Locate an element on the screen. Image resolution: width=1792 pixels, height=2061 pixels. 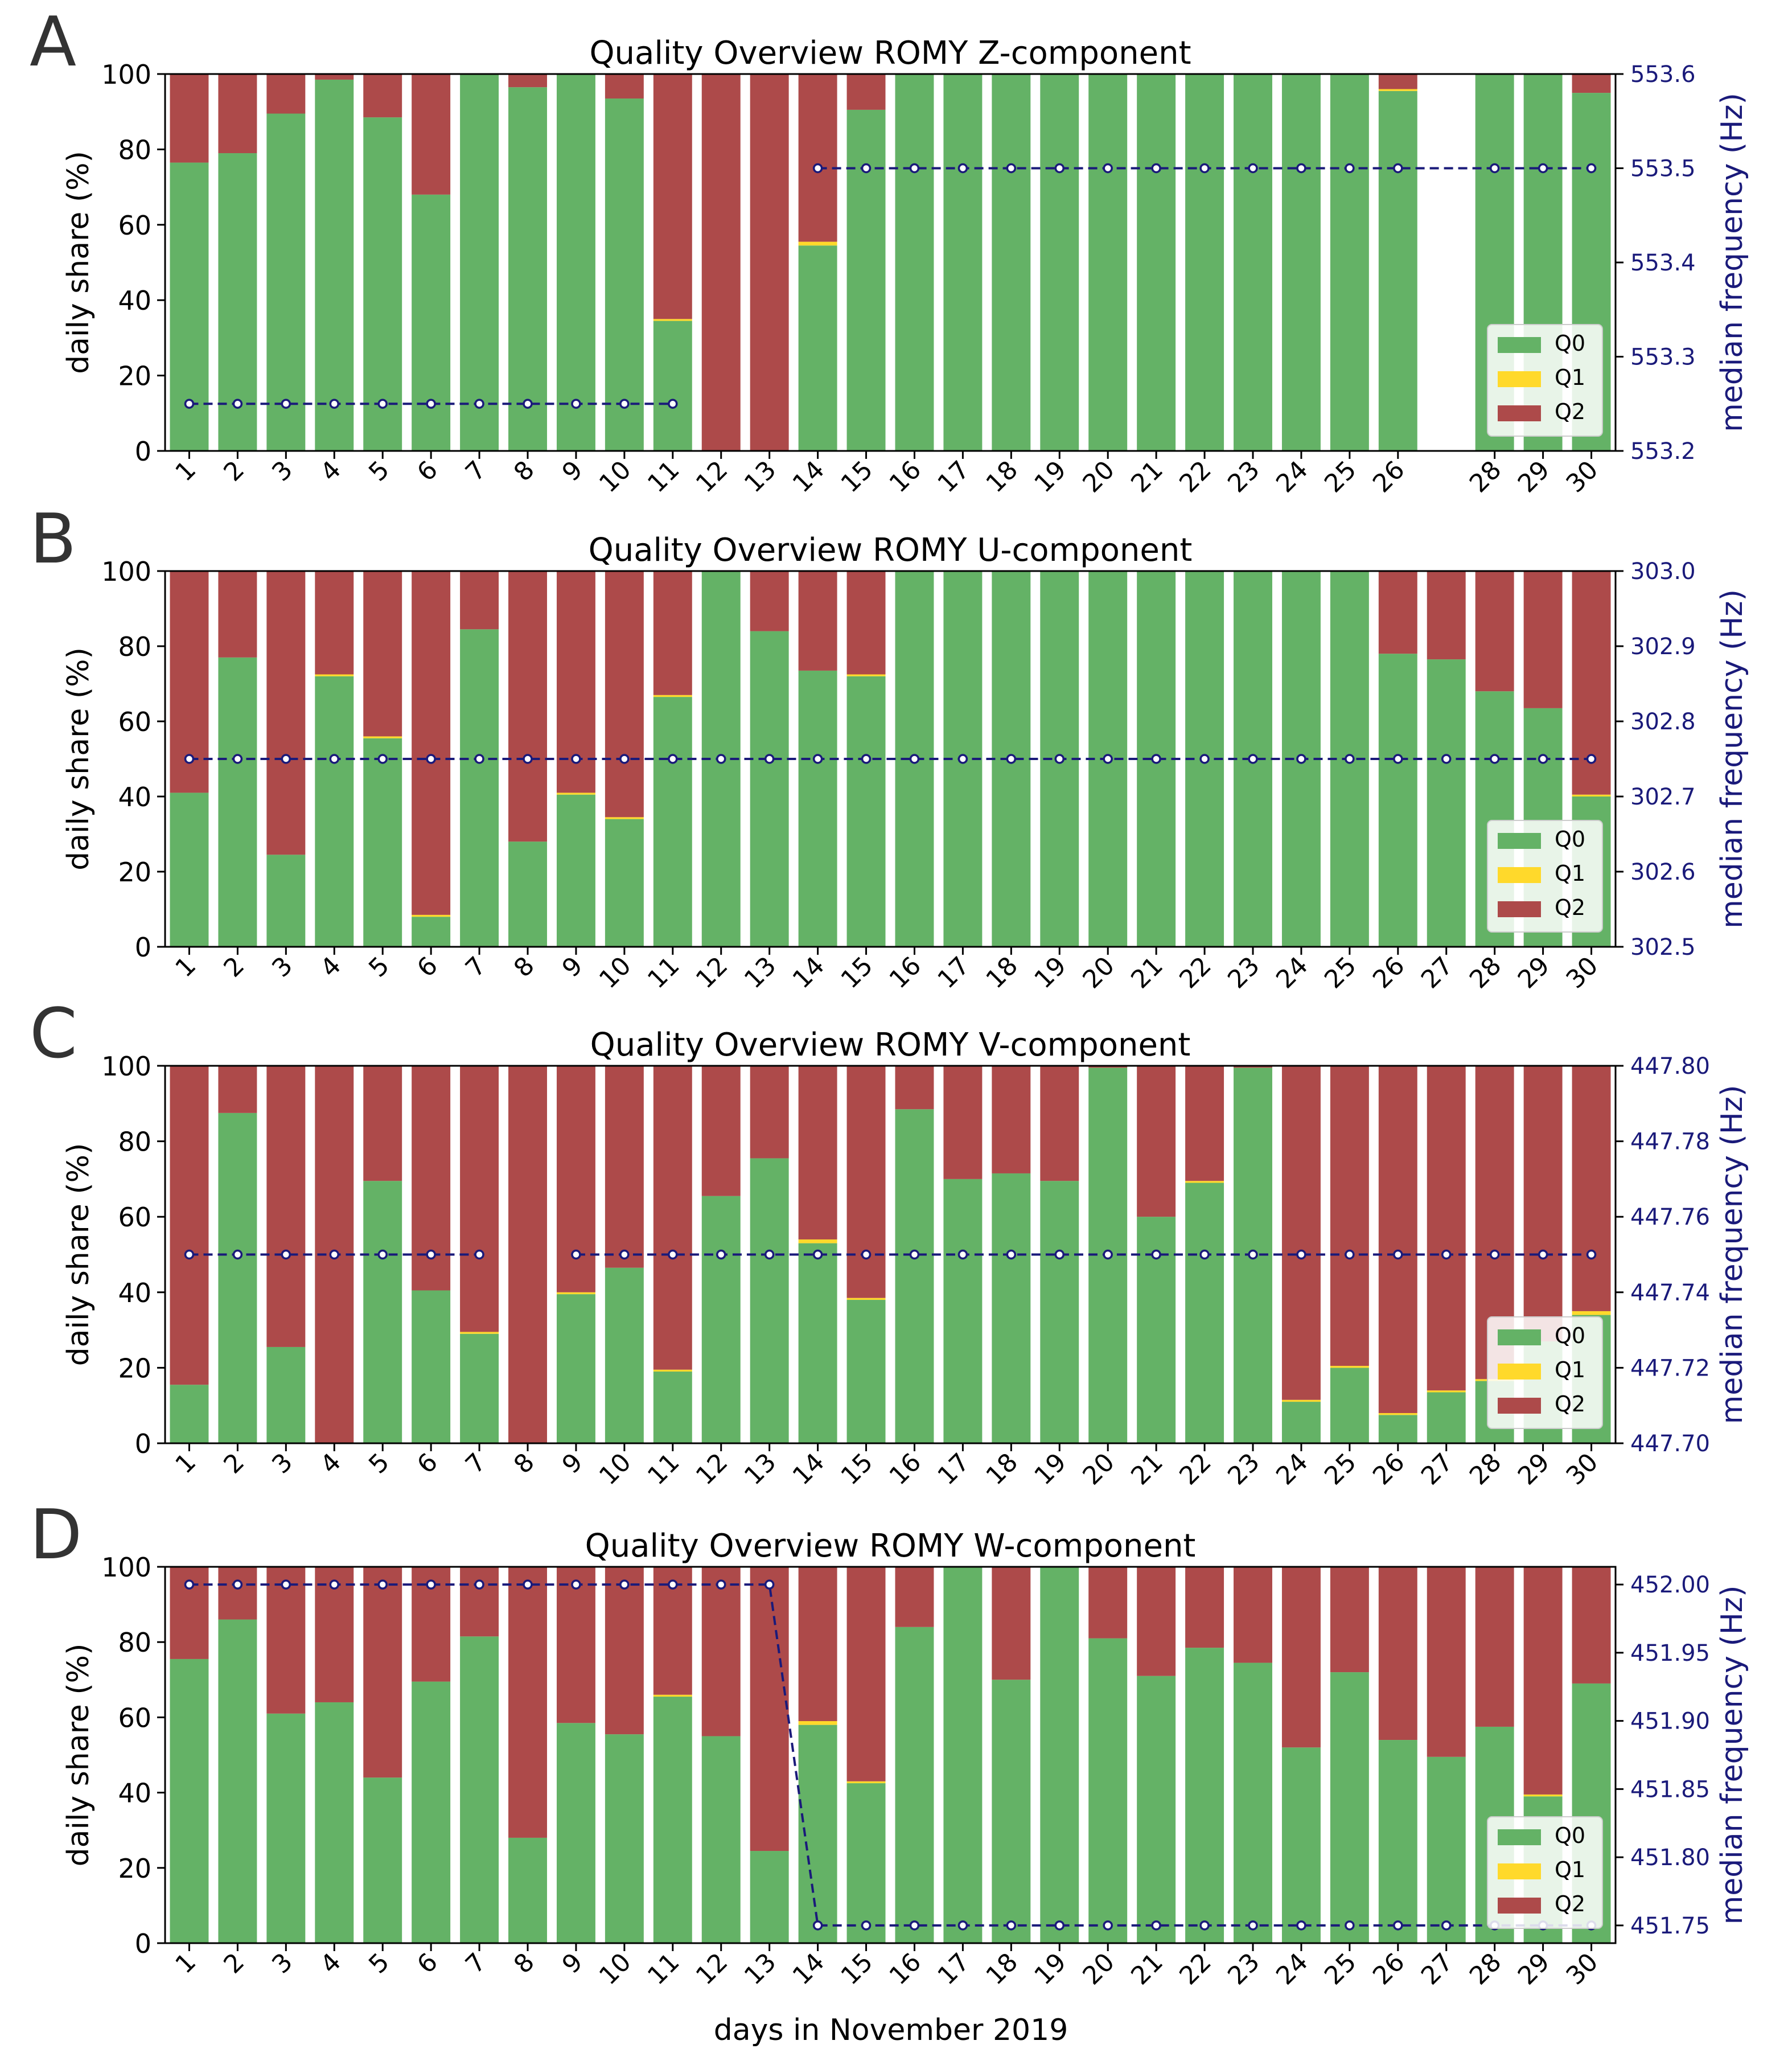
median-frequency-line is located at coordinates (890, 1755).